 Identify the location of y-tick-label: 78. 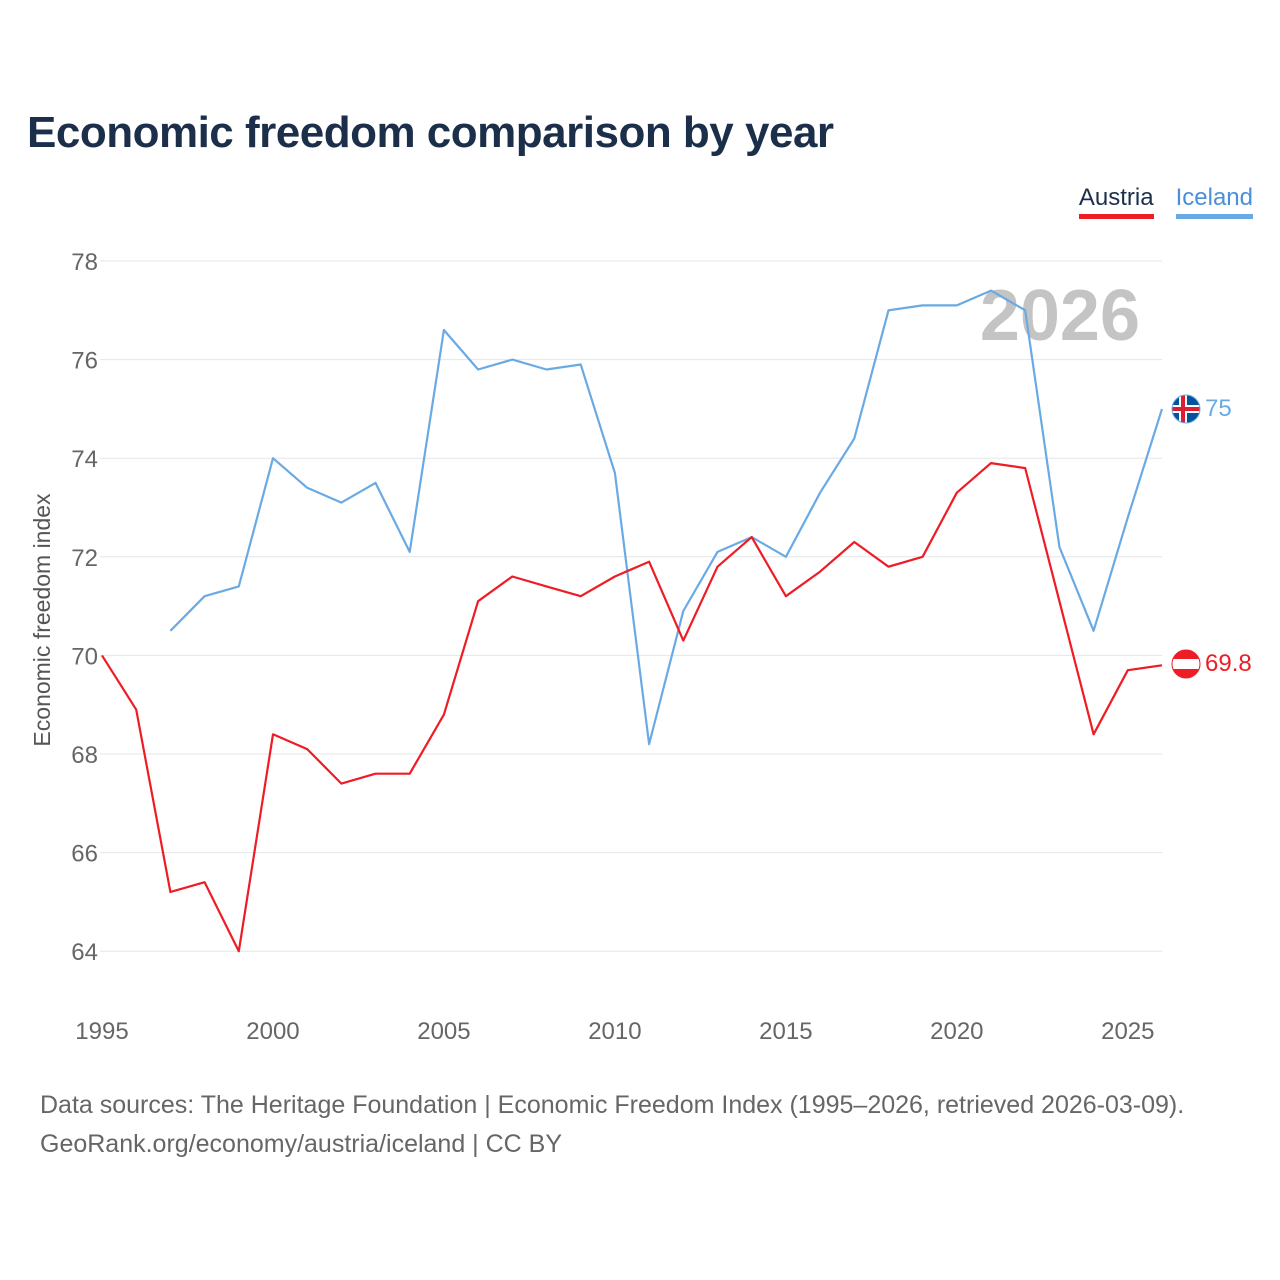
(84, 262).